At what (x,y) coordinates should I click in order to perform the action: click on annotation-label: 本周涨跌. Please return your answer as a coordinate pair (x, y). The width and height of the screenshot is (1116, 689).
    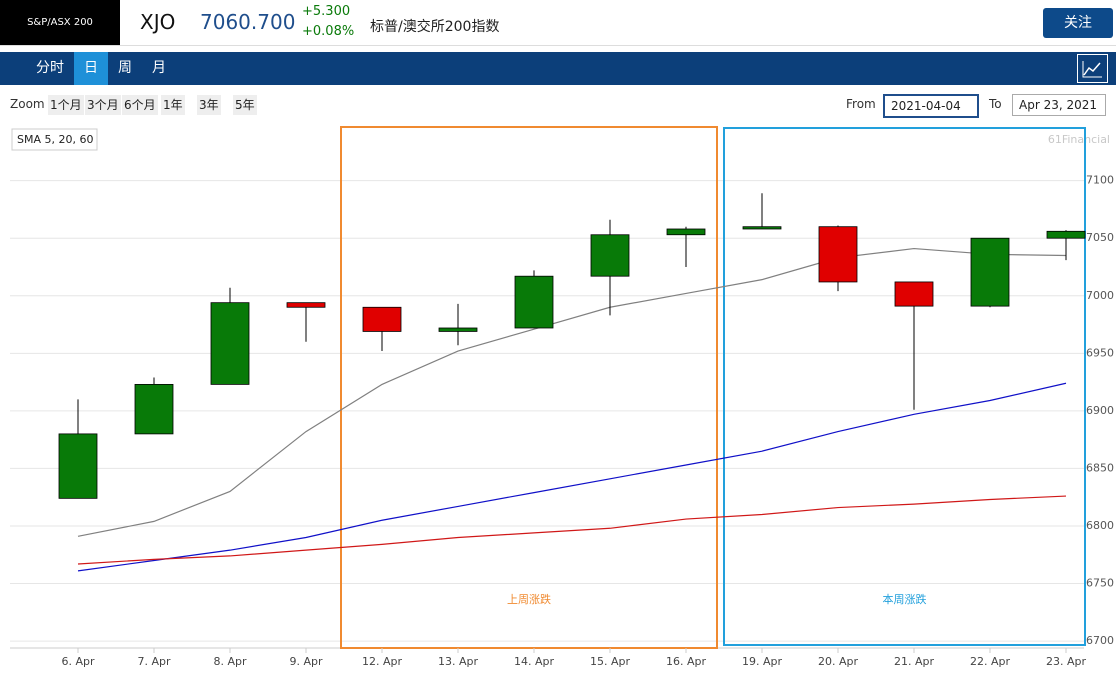
    Looking at the image, I should click on (905, 599).